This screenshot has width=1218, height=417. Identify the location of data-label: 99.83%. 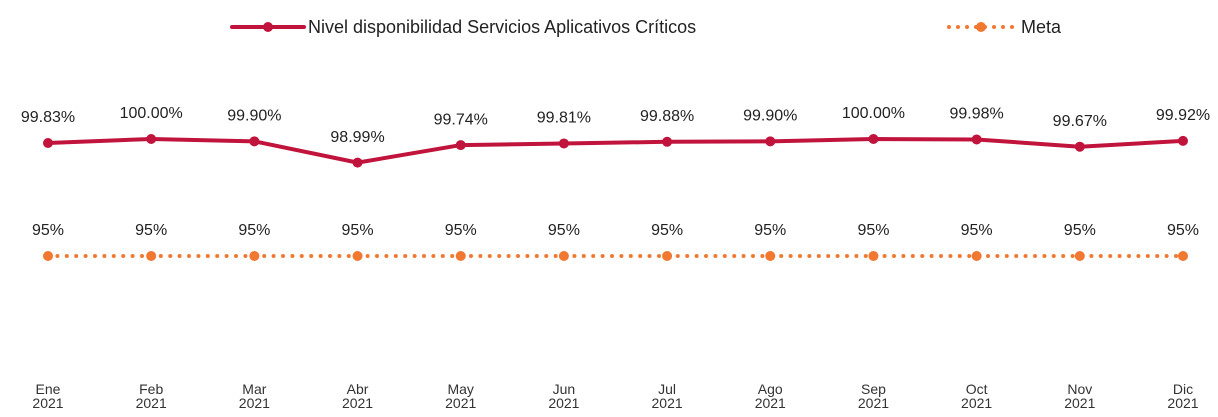
(48, 117).